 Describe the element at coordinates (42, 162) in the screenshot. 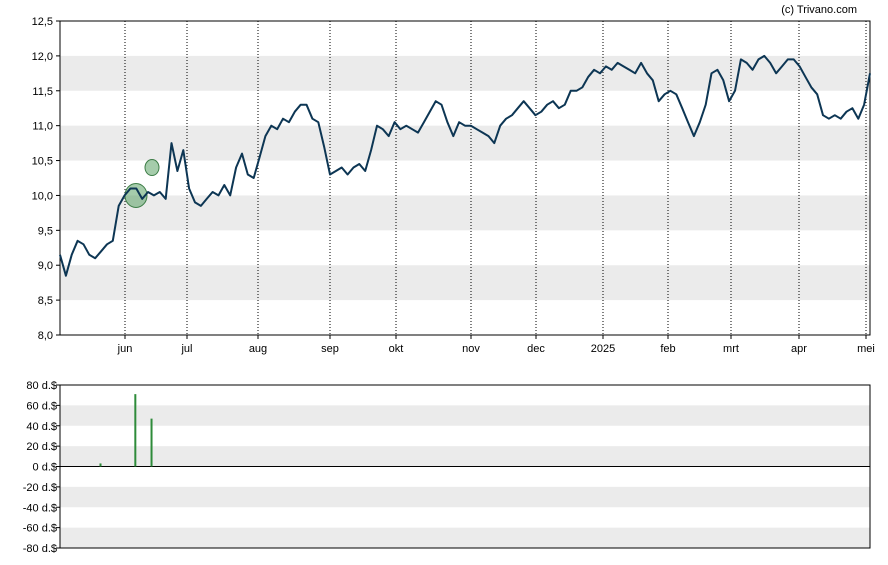

I see `y-tick-label: 10,5` at that location.